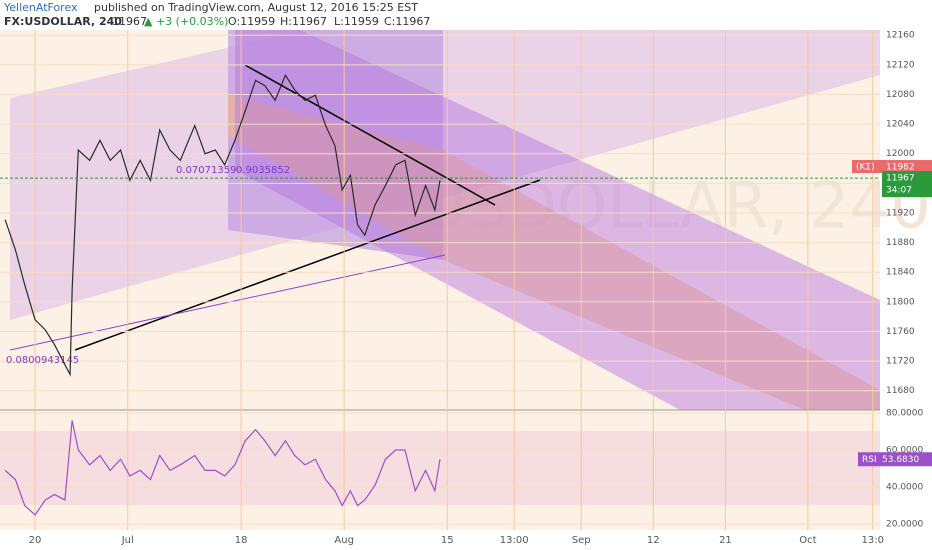 Image resolution: width=932 pixels, height=550 pixels. I want to click on y-tick-label: 12040, so click(900, 125).